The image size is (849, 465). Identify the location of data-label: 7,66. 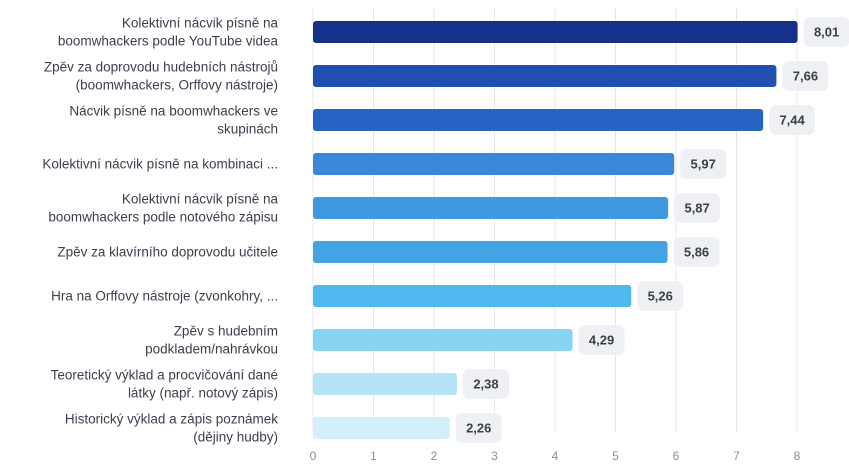
(805, 76).